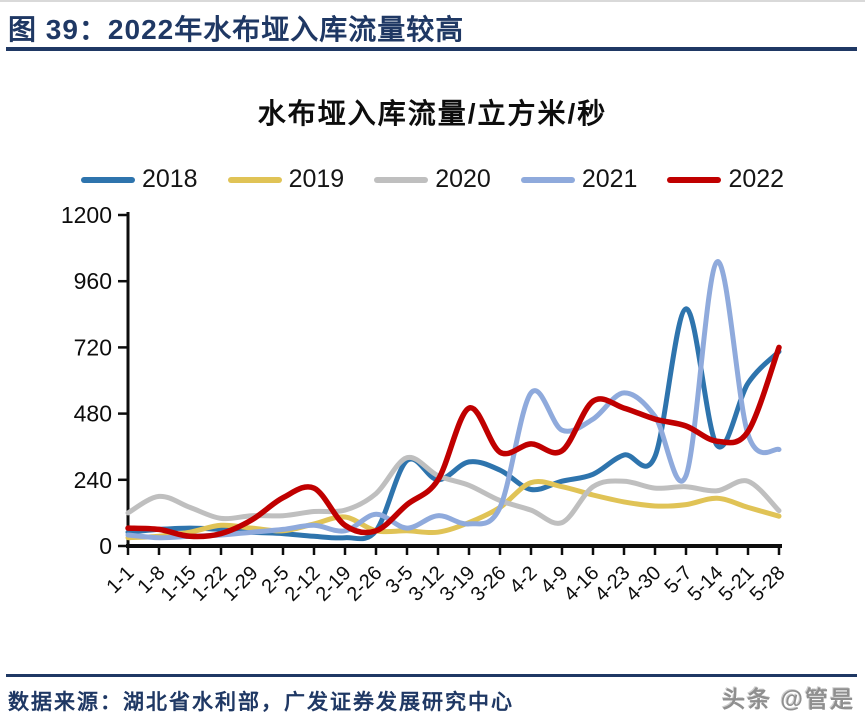 The image size is (865, 723). Describe the element at coordinates (432, 113) in the screenshot. I see `chart-title: 水布垭入库流量/立方米/秒` at that location.